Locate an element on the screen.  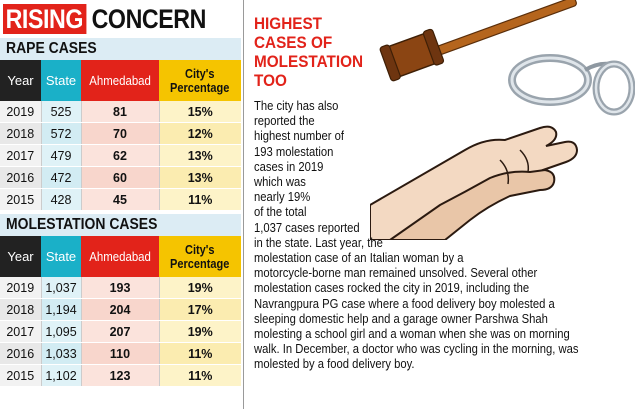
cell-city: 60 is located at coordinates (120, 177).